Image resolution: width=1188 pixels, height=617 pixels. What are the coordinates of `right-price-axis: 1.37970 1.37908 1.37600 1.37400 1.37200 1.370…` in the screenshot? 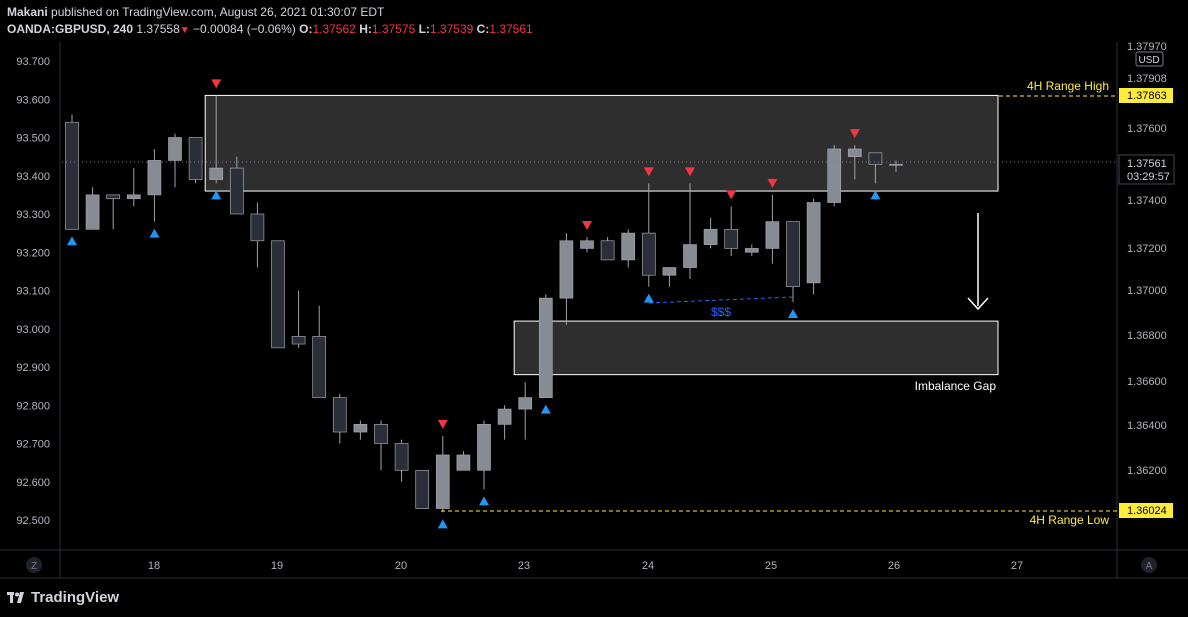 It's located at (1147, 259).